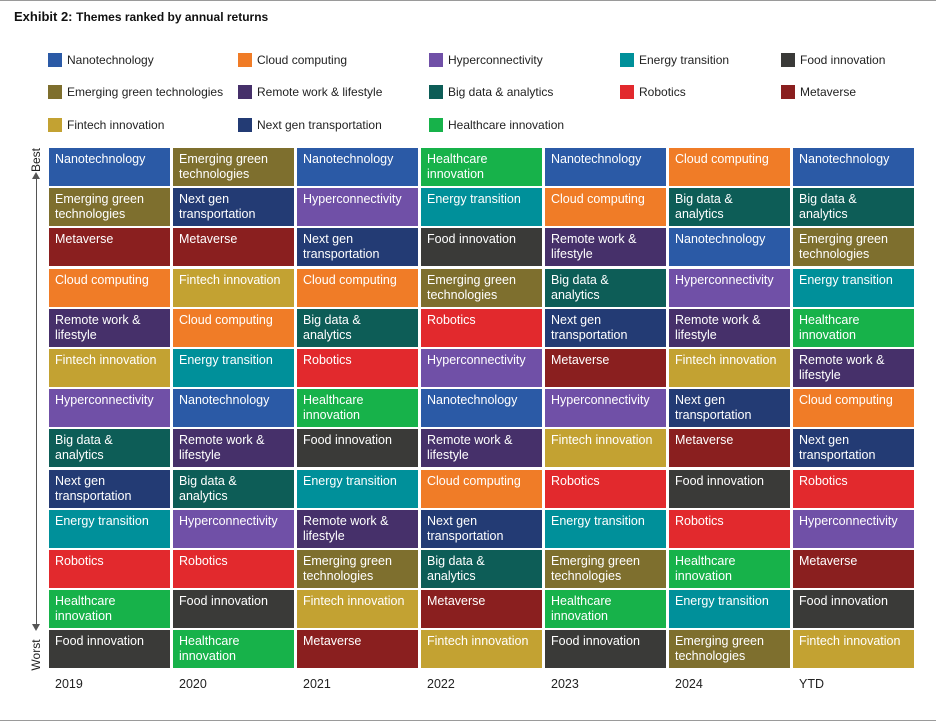 The height and width of the screenshot is (728, 936). I want to click on legend-label: Big data & analytics, so click(501, 92).